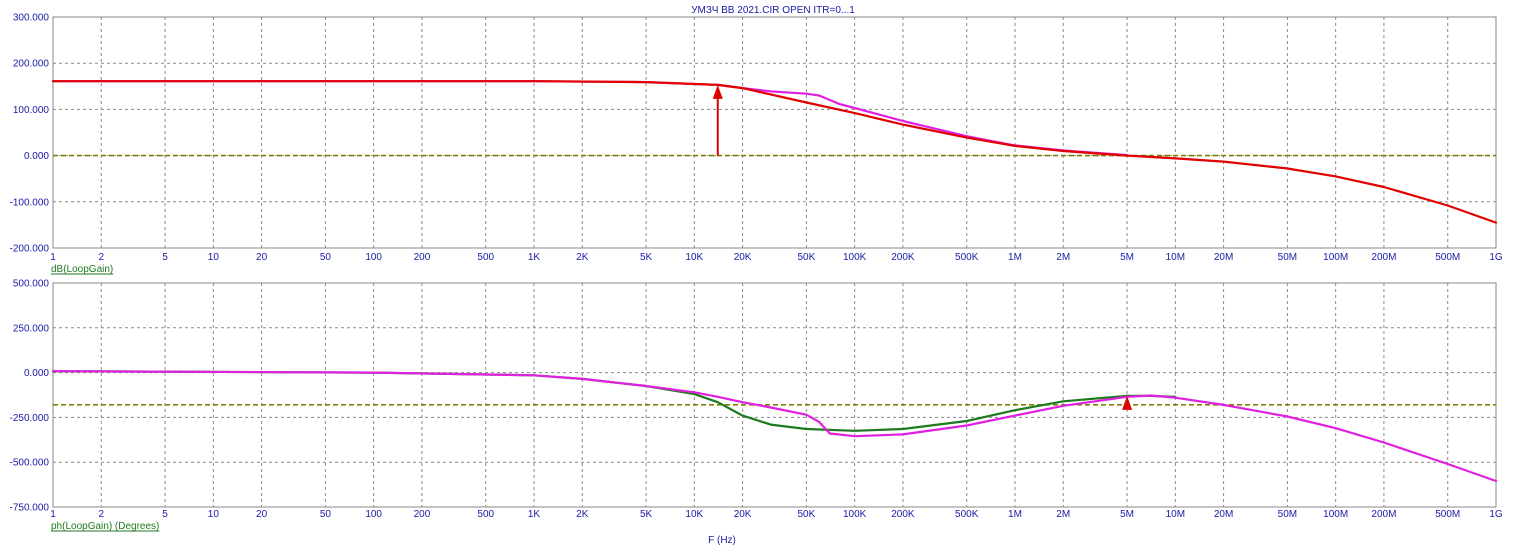 The height and width of the screenshot is (557, 1523). I want to click on chart-title: УМЗЧ ВВ 2021.CIR OPEN ITR=0...1, so click(773, 10).